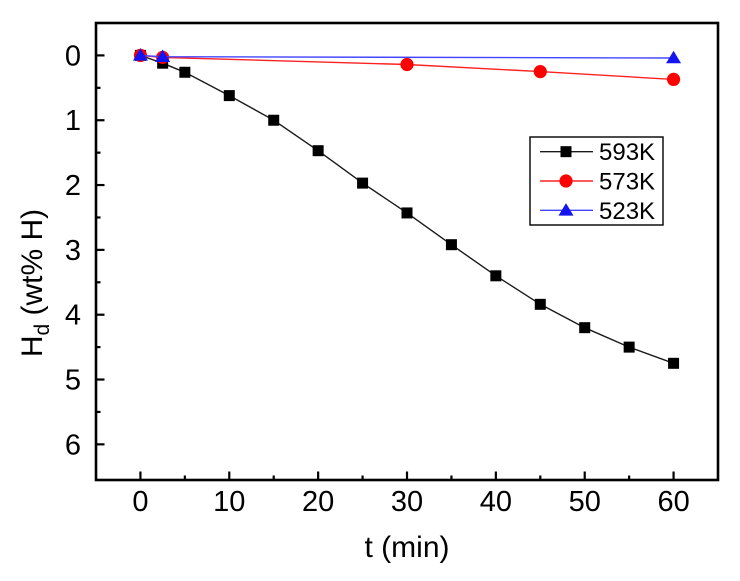 The width and height of the screenshot is (740, 581). Describe the element at coordinates (73, 56) in the screenshot. I see `y-tick-label: 0` at that location.